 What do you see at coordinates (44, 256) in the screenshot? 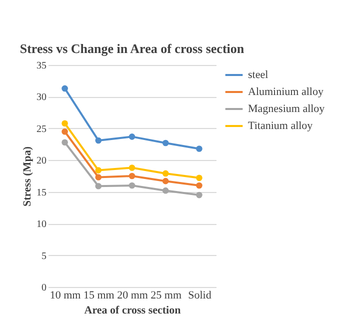
I see `y-tick-label: 5` at bounding box center [44, 256].